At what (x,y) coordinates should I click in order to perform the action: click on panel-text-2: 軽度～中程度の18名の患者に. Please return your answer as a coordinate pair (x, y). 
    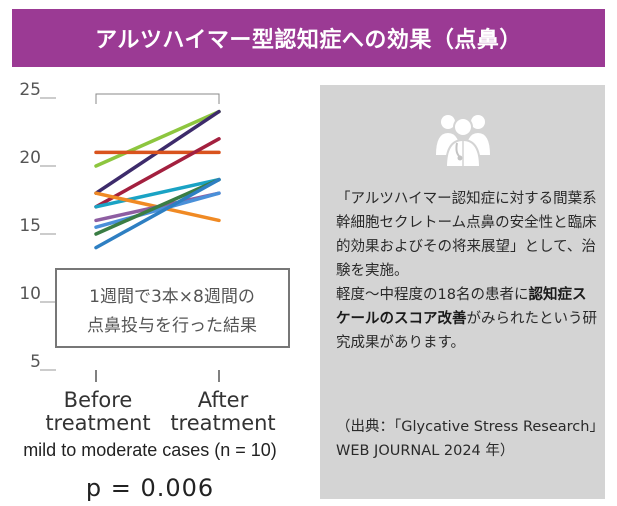
    Looking at the image, I should click on (432, 295).